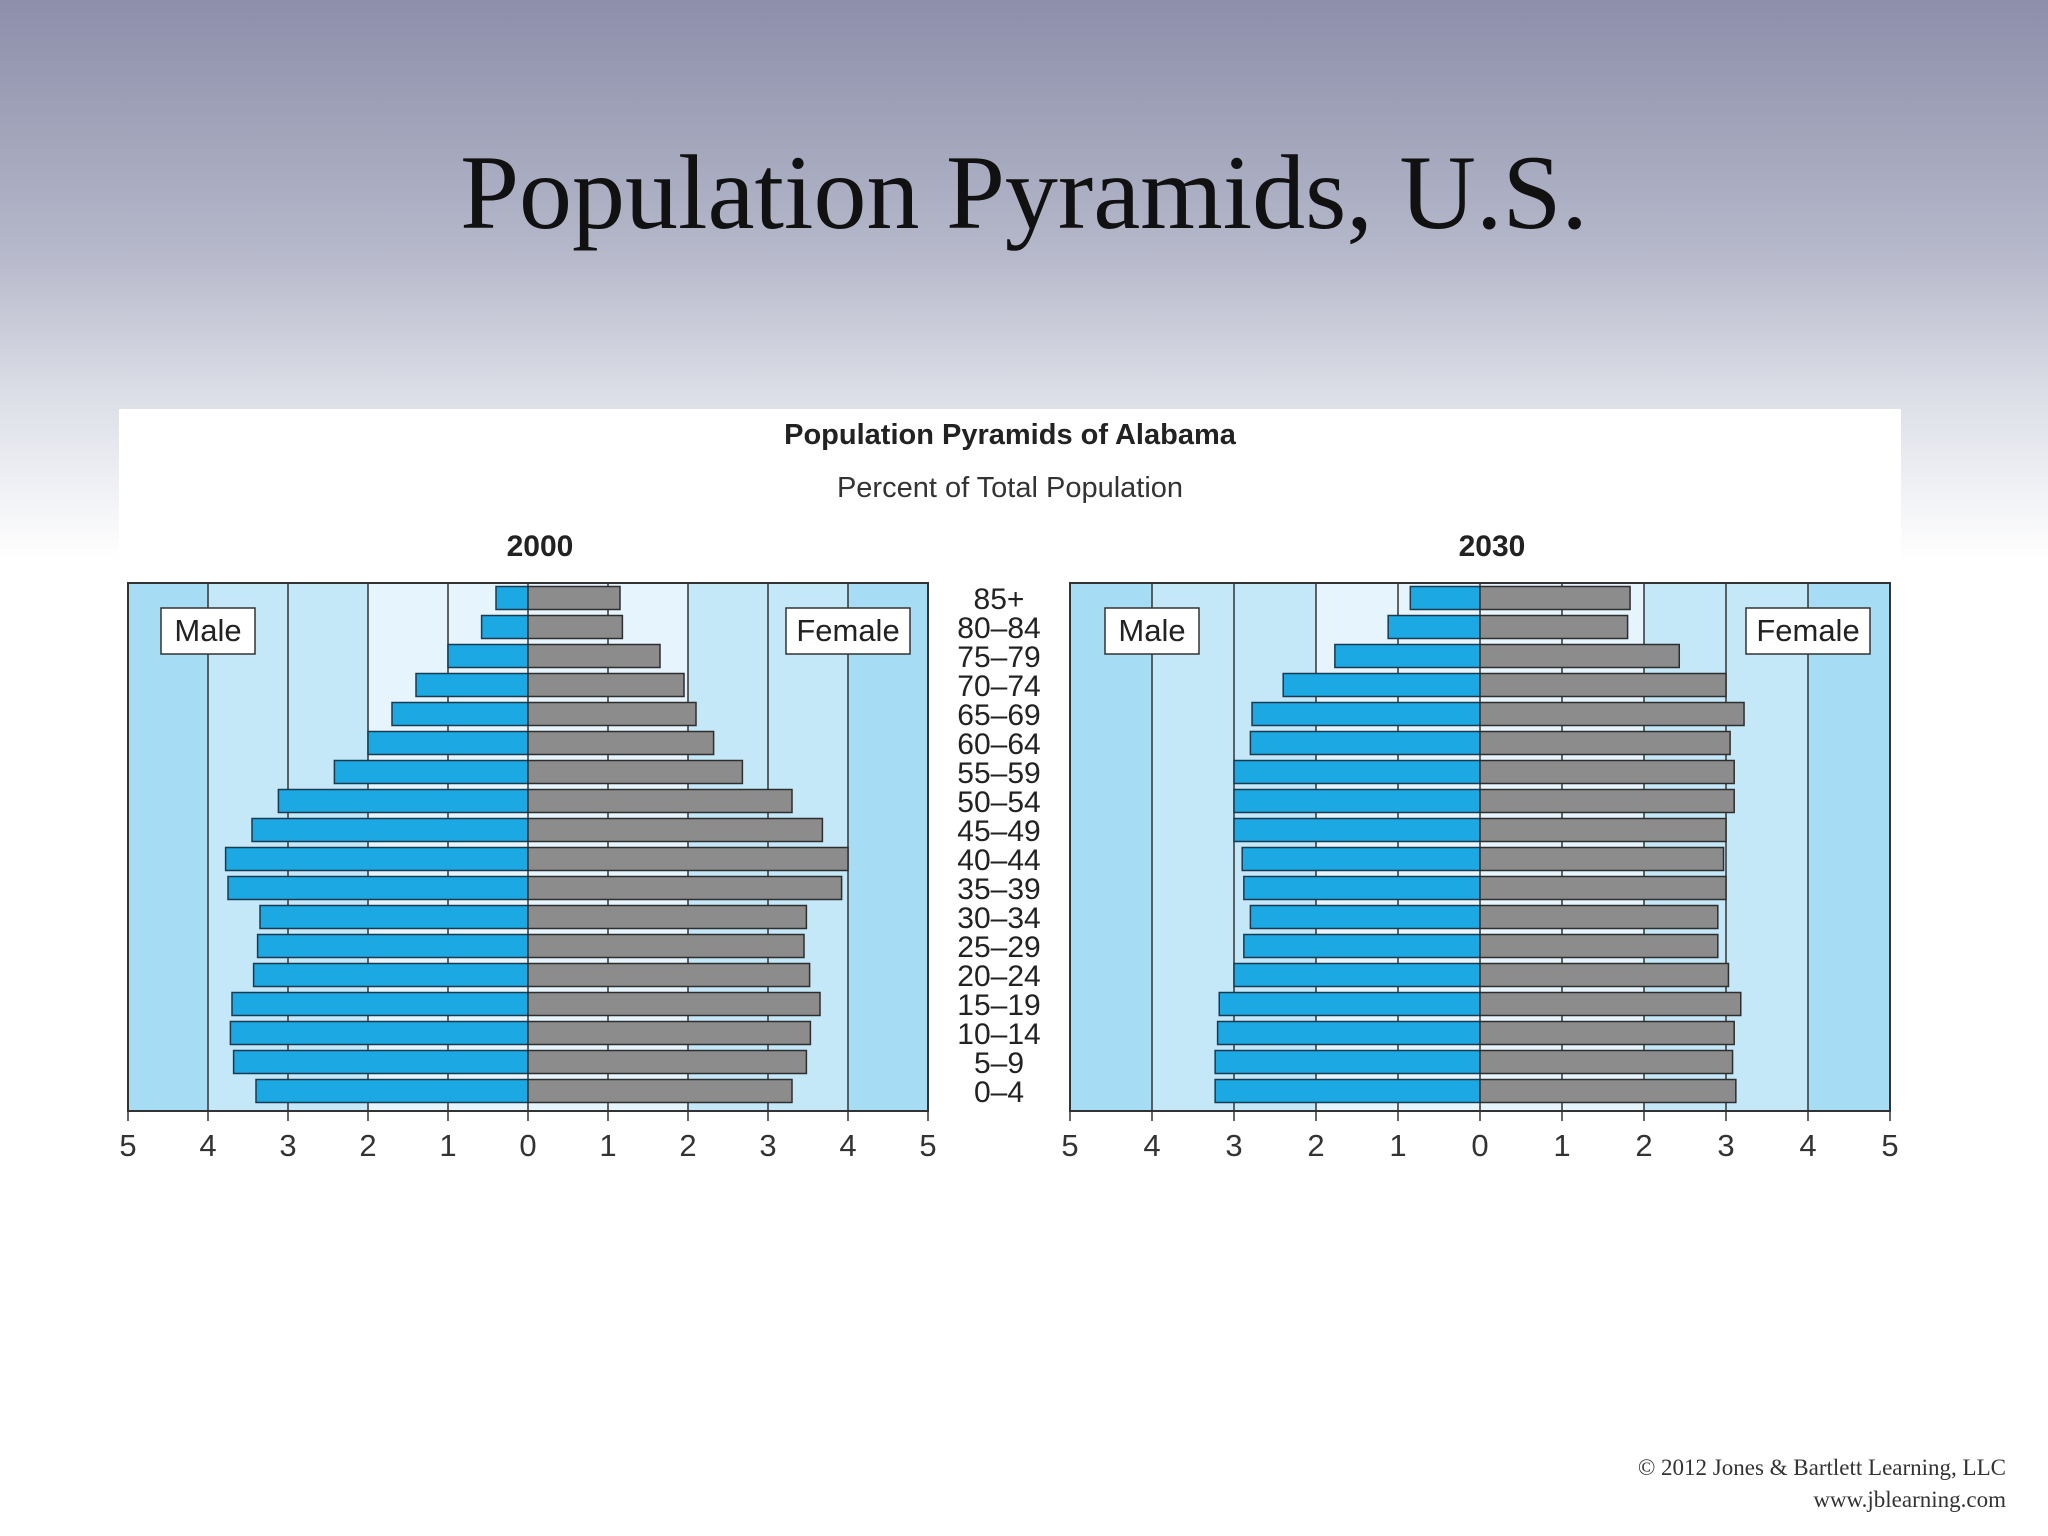 Image resolution: width=2048 pixels, height=1536 pixels. What do you see at coordinates (998, 947) in the screenshot?
I see `age-group-label: 25–29` at bounding box center [998, 947].